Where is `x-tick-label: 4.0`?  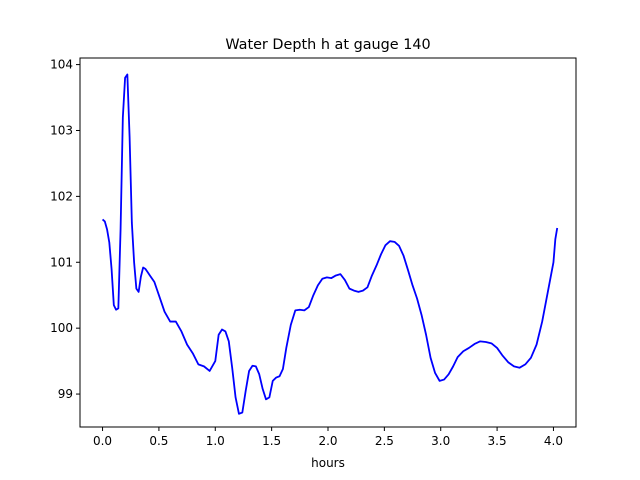 x-tick-label: 4.0 is located at coordinates (553, 441).